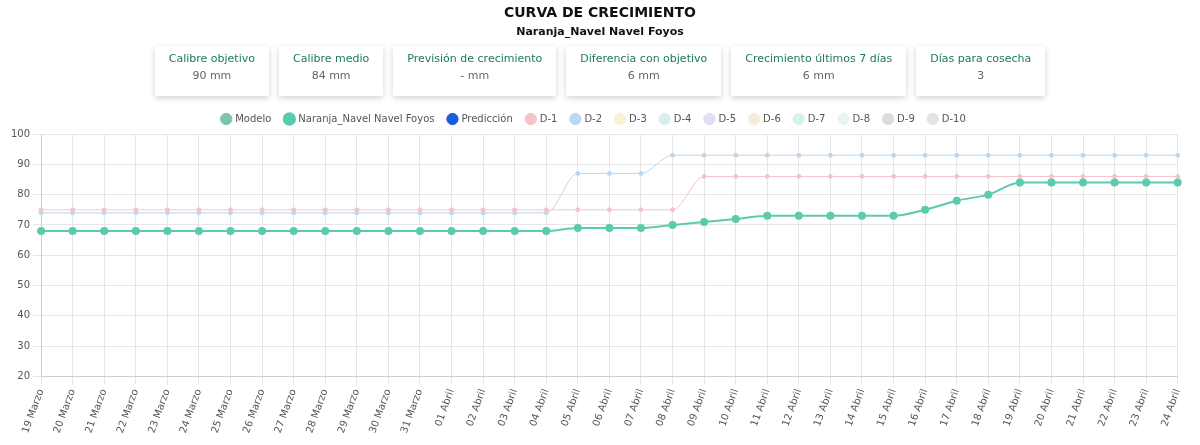 The height and width of the screenshot is (445, 1200). What do you see at coordinates (981, 58) in the screenshot?
I see `text: Días para cosecha` at bounding box center [981, 58].